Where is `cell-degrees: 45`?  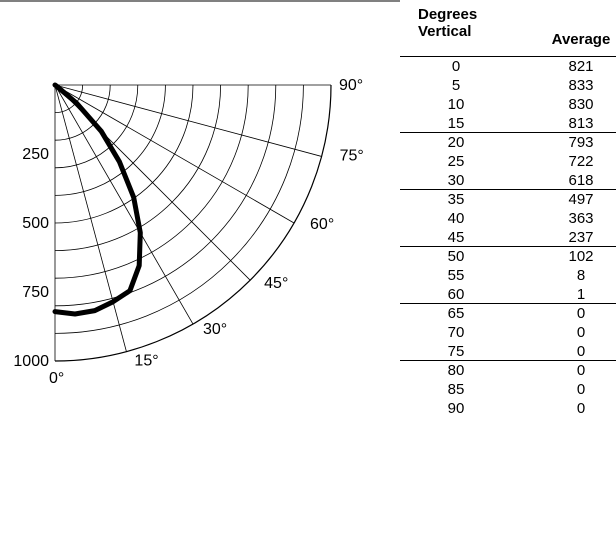 cell-degrees: 45 is located at coordinates (456, 237).